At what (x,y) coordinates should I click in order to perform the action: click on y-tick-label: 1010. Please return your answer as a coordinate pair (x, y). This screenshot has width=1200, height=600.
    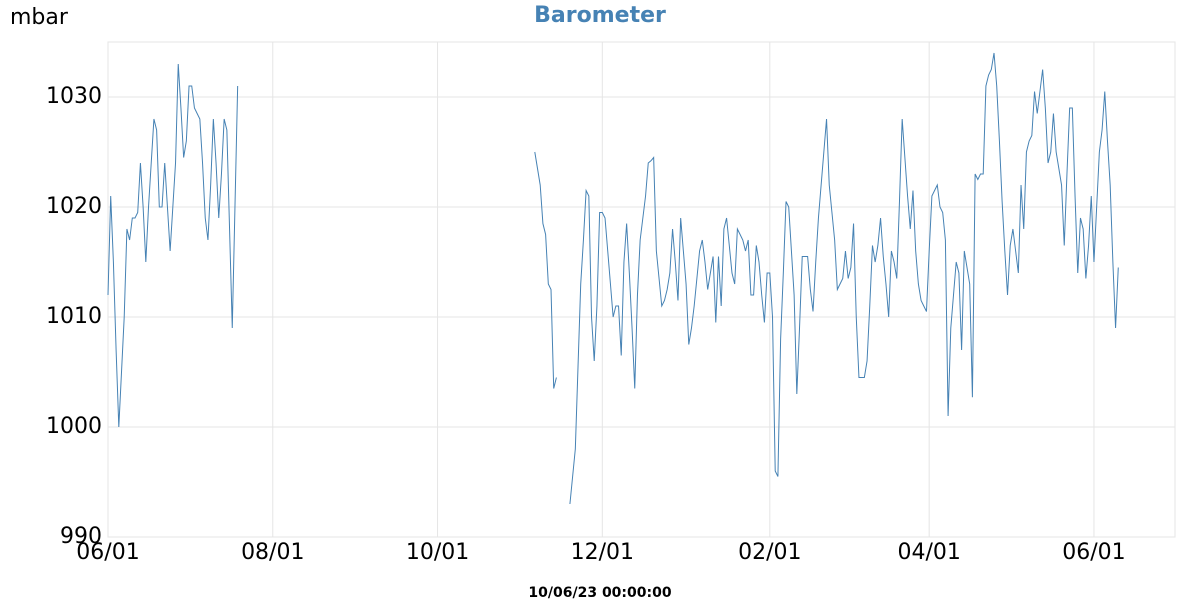
    Looking at the image, I should click on (74, 316).